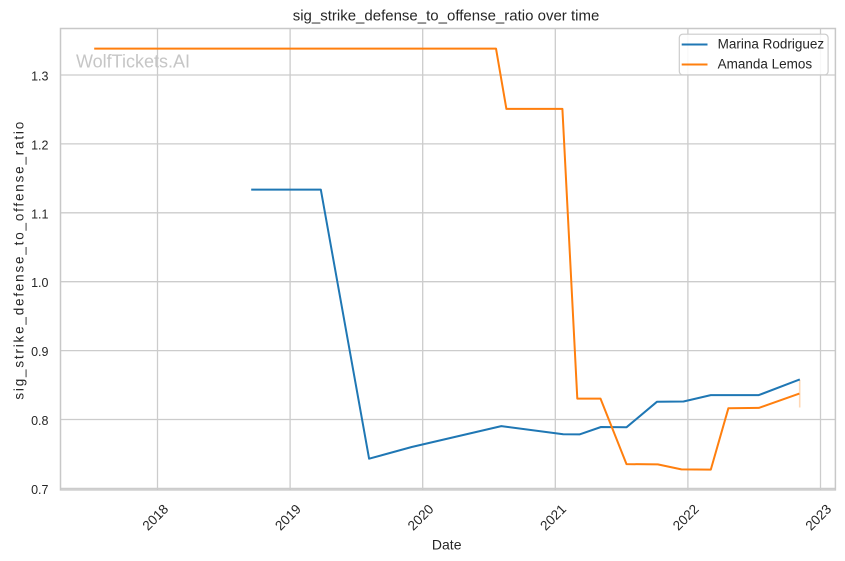 Image resolution: width=845 pixels, height=561 pixels. I want to click on svg-text: 2020, so click(421, 518).